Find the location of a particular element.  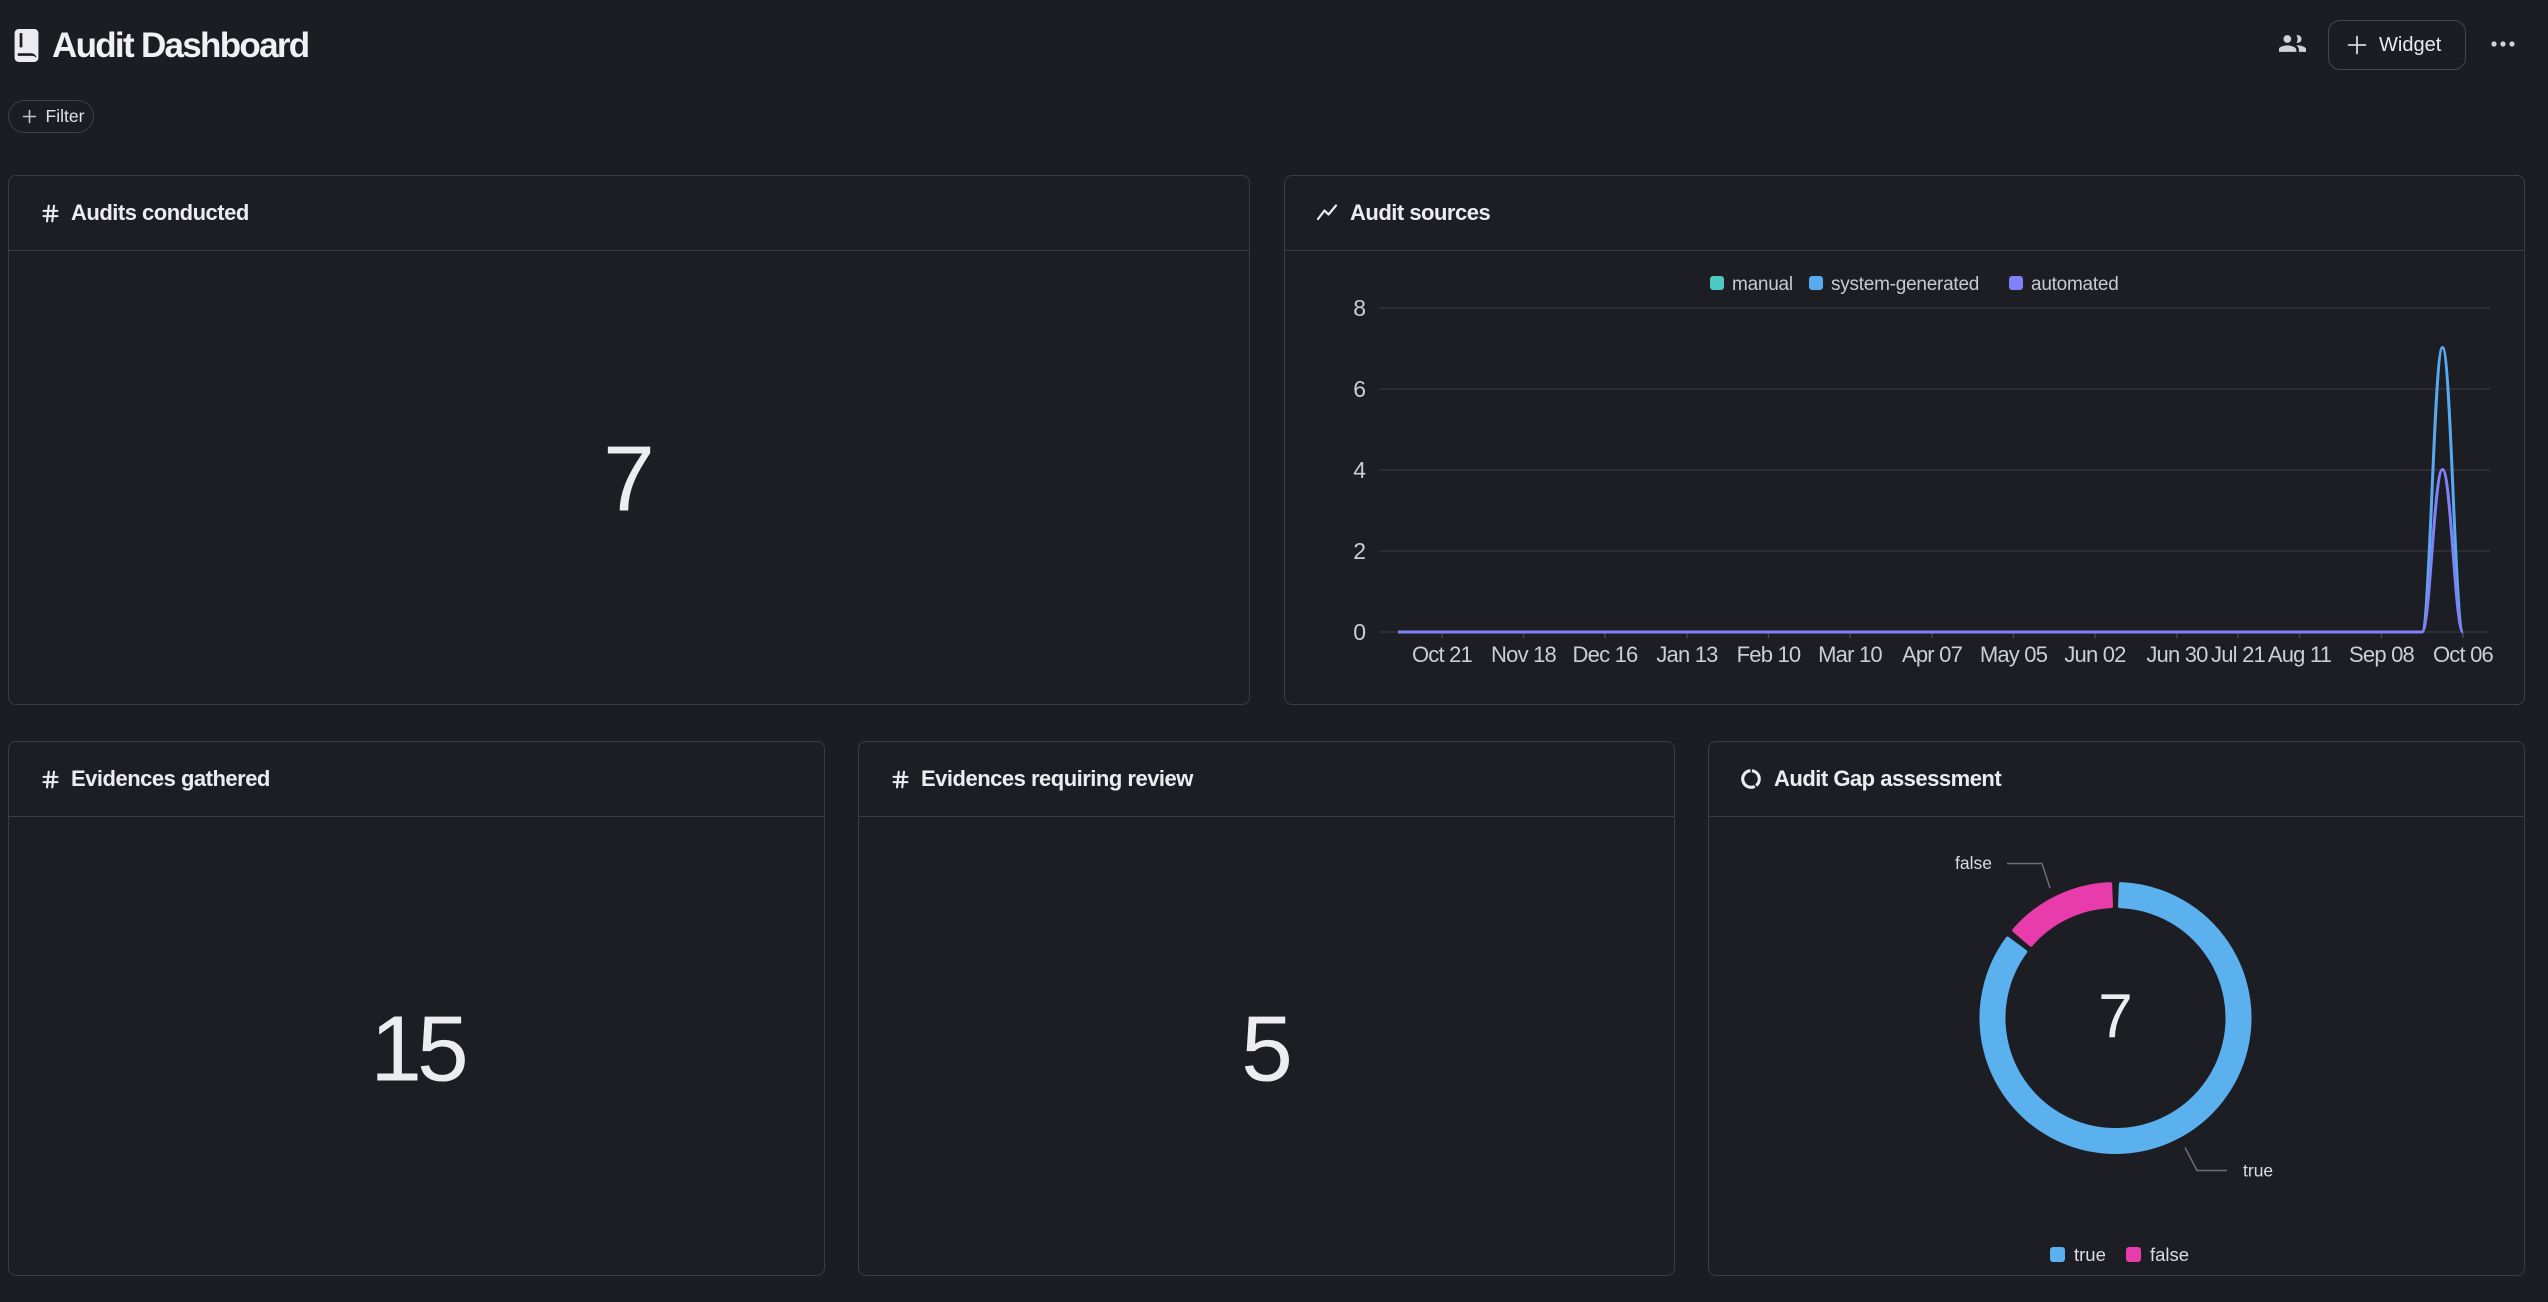

svg-text: Oct 21 is located at coordinates (1442, 654).